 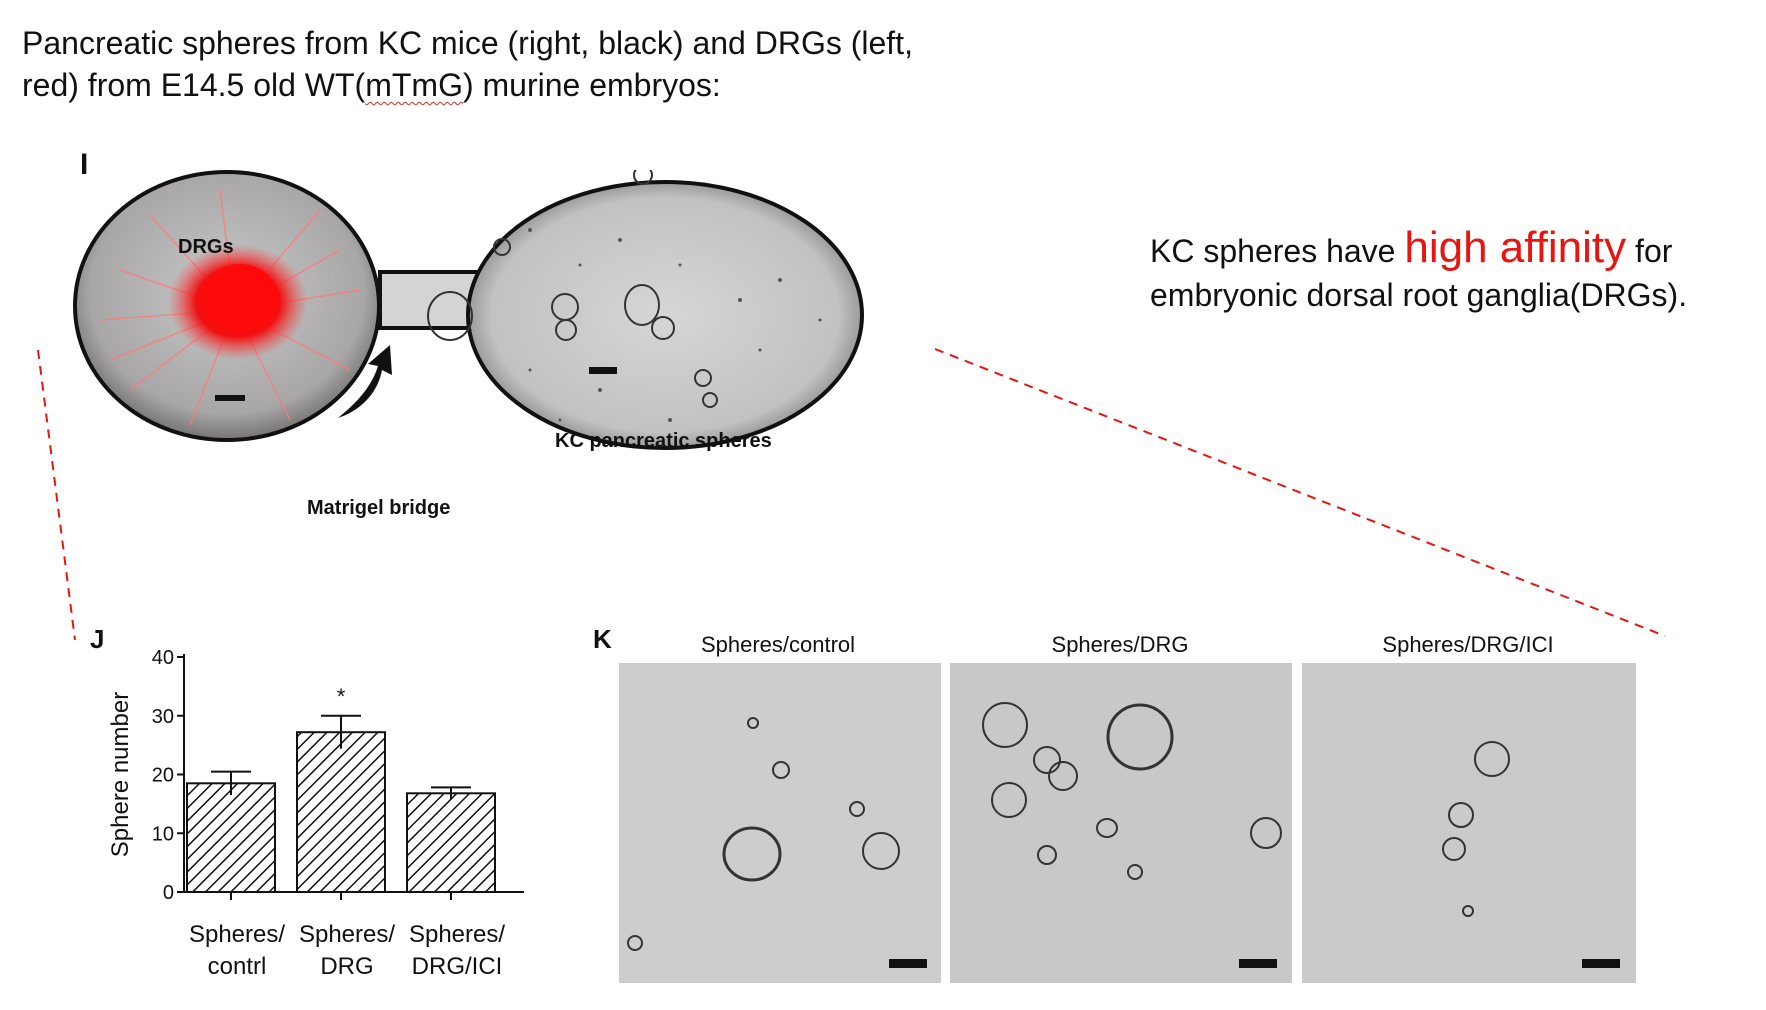 I want to click on category-label: contrl, so click(x=237, y=966).